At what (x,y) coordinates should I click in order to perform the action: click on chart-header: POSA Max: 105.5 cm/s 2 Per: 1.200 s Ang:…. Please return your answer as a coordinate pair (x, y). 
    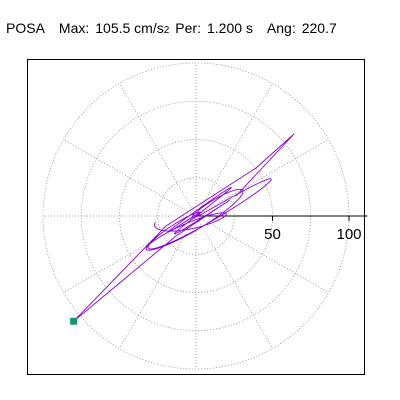
    Looking at the image, I should click on (171, 29).